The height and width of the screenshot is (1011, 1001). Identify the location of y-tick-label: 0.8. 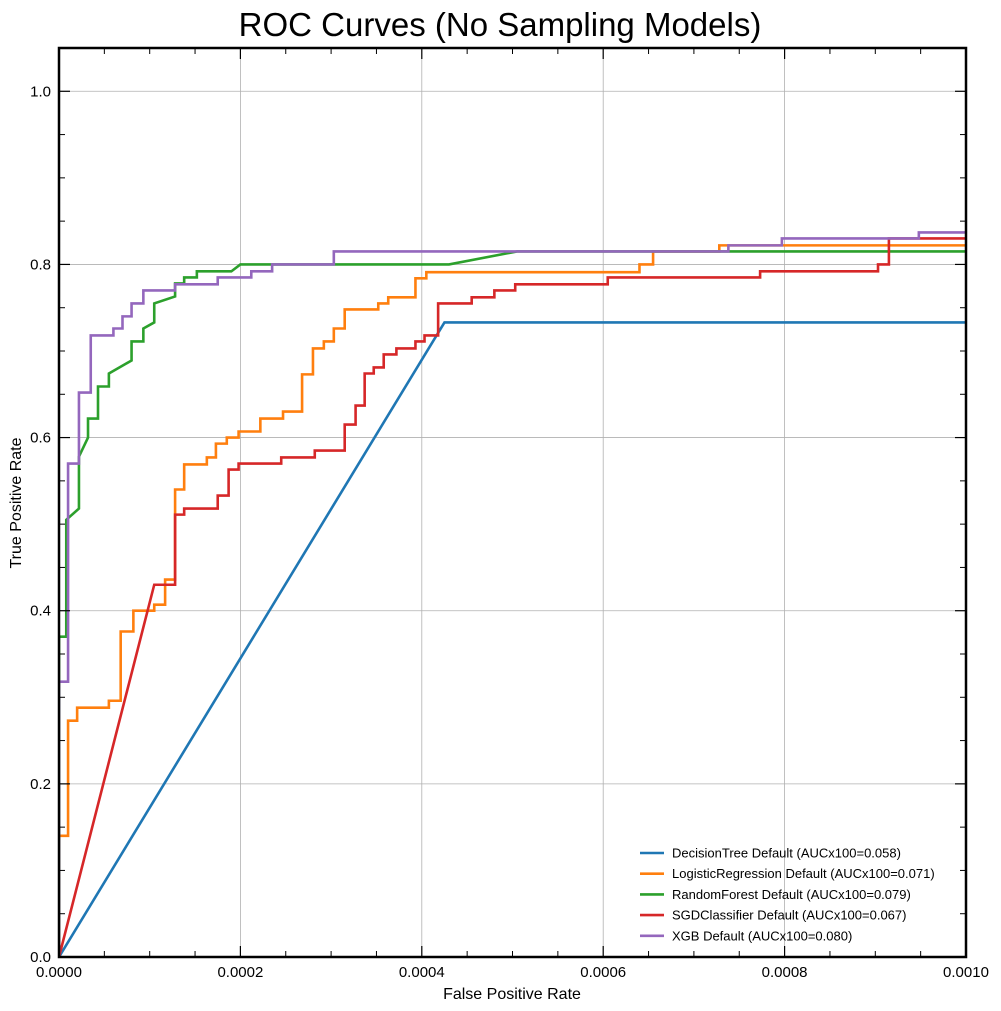
(40, 264).